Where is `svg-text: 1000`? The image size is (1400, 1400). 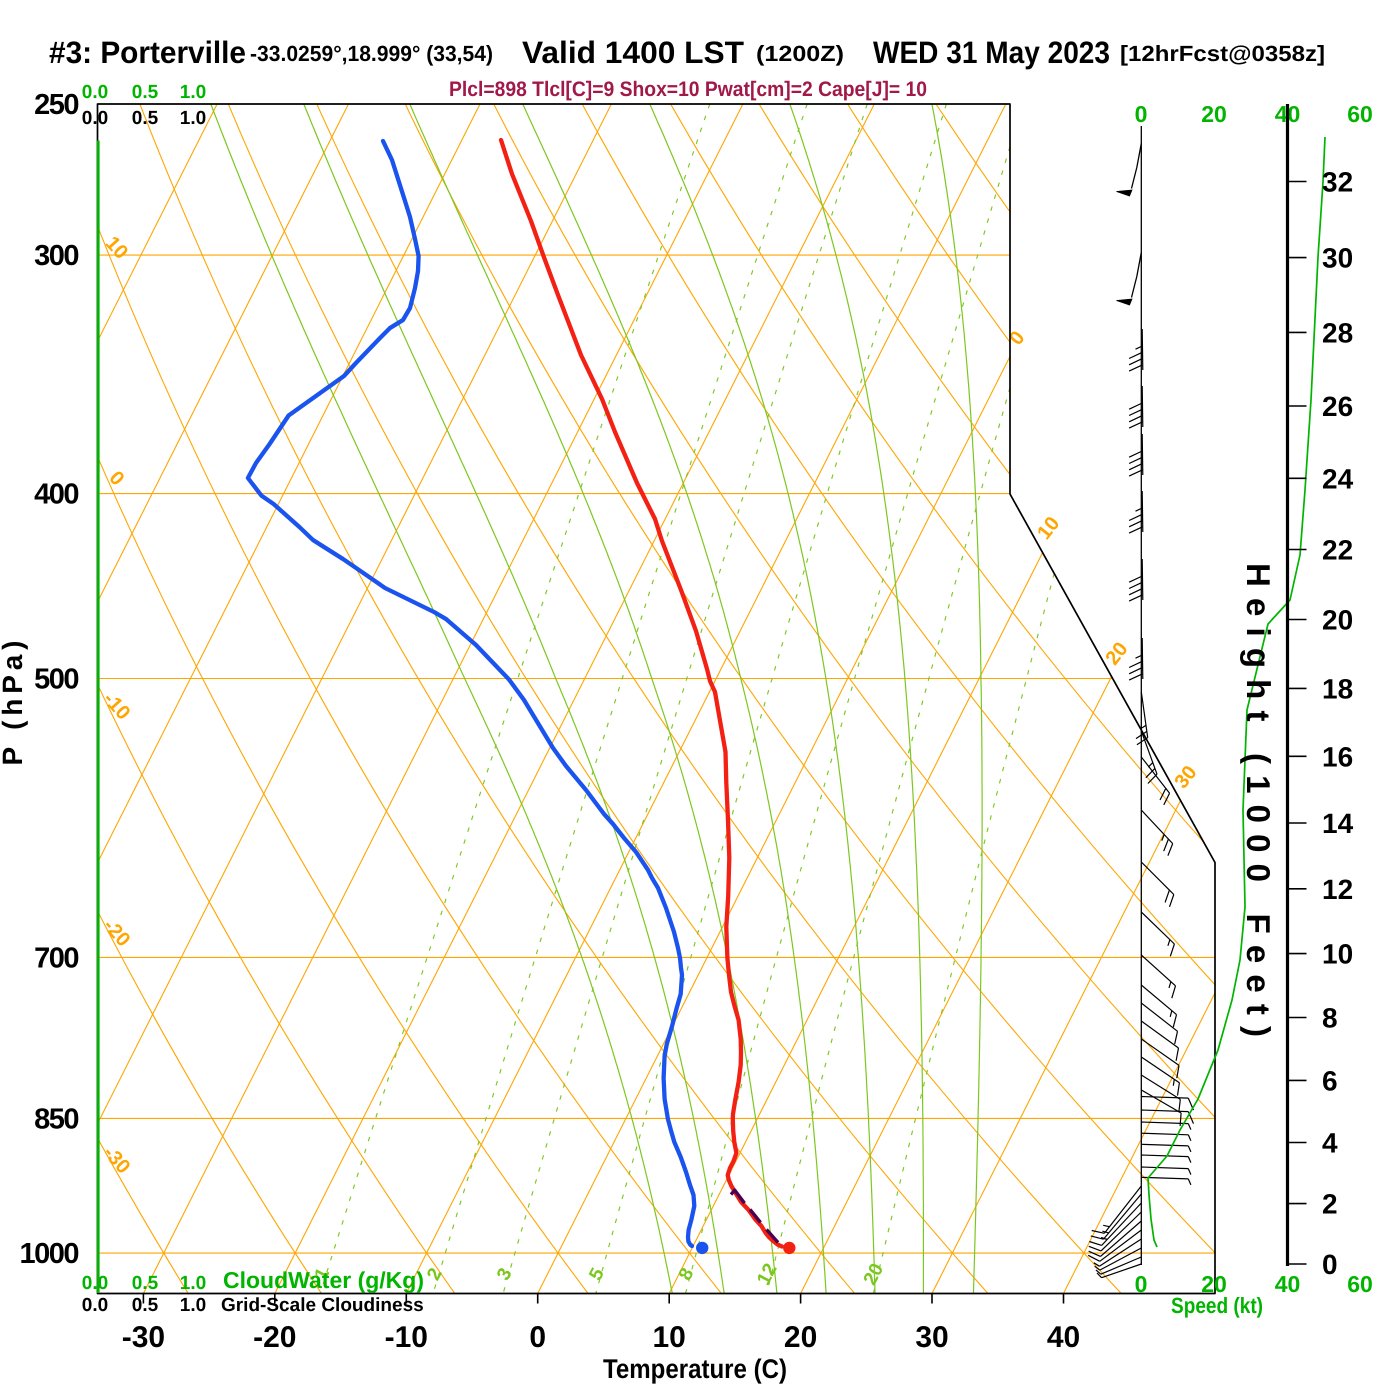 svg-text: 1000 is located at coordinates (48, 1254).